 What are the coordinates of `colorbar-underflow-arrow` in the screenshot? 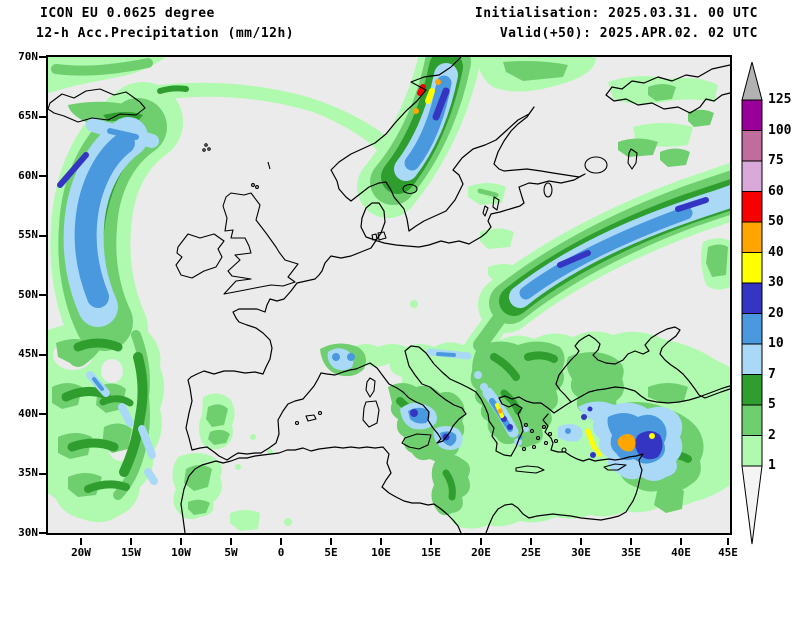 It's located at (752, 505).